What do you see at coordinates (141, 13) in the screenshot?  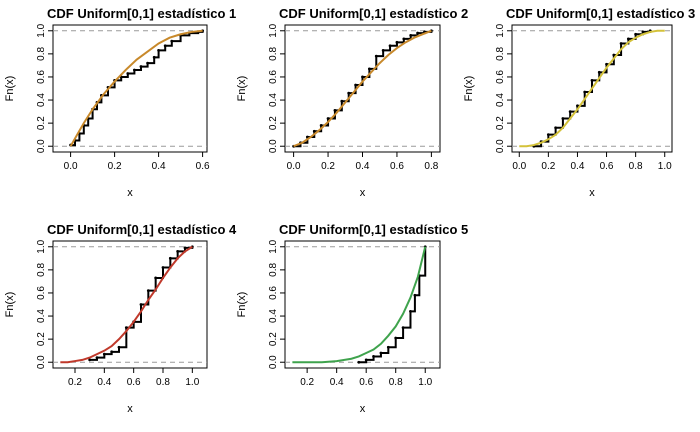 I see `chart-title: CDF Uniform[0,1] estadístico 1` at bounding box center [141, 13].